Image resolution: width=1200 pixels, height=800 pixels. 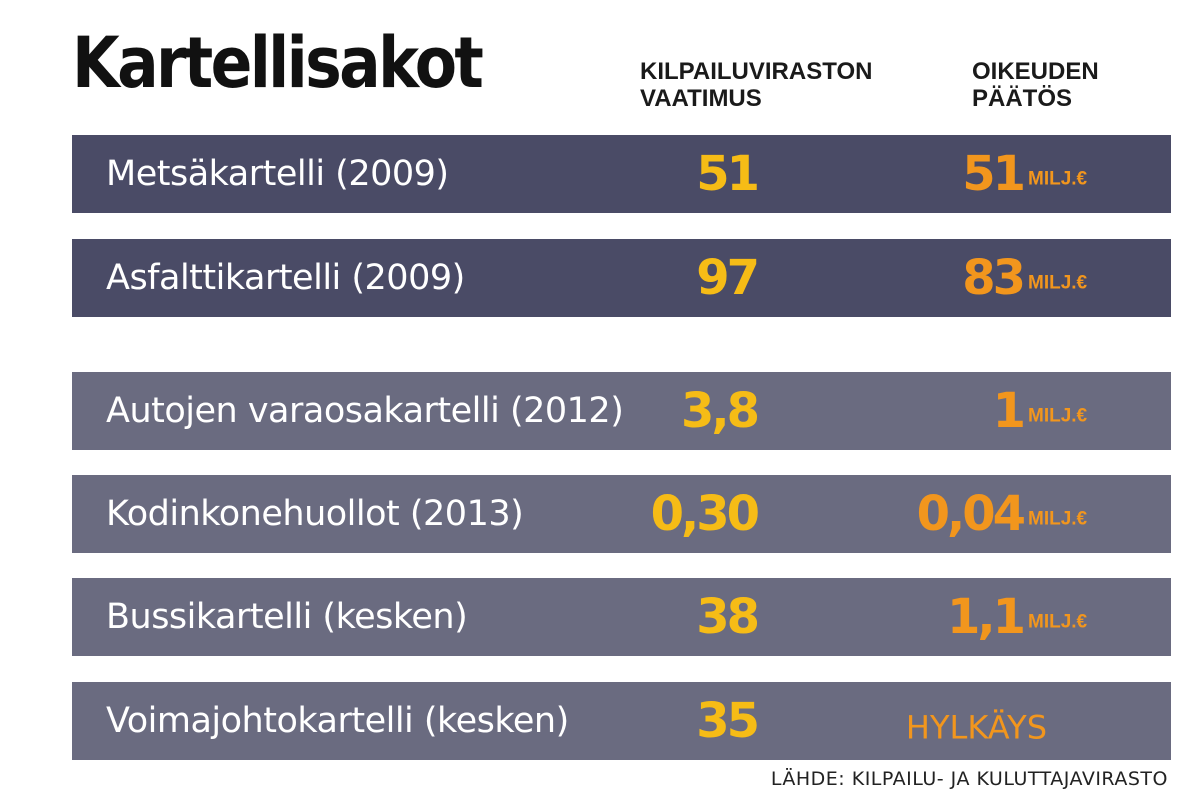 I want to click on requested-value: 0,30, so click(x=705, y=514).